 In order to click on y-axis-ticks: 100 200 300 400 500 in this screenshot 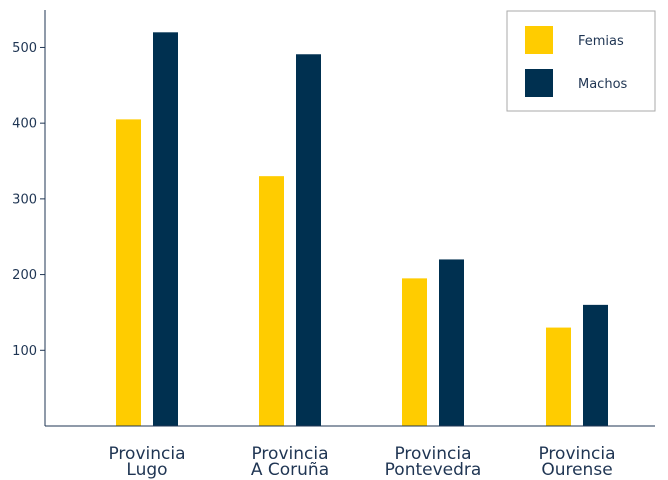, I will do `click(28, 200)`.